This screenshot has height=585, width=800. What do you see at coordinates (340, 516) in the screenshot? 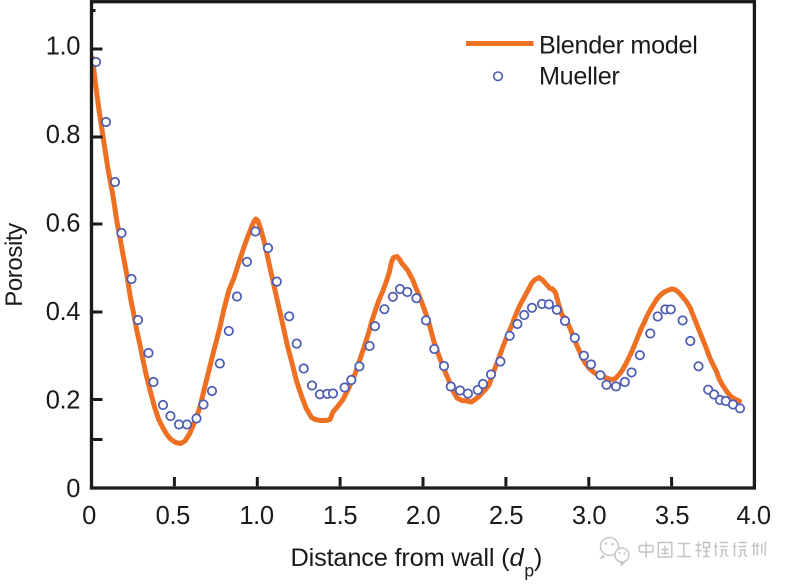
I see `svg-text: 1.5` at bounding box center [340, 516].